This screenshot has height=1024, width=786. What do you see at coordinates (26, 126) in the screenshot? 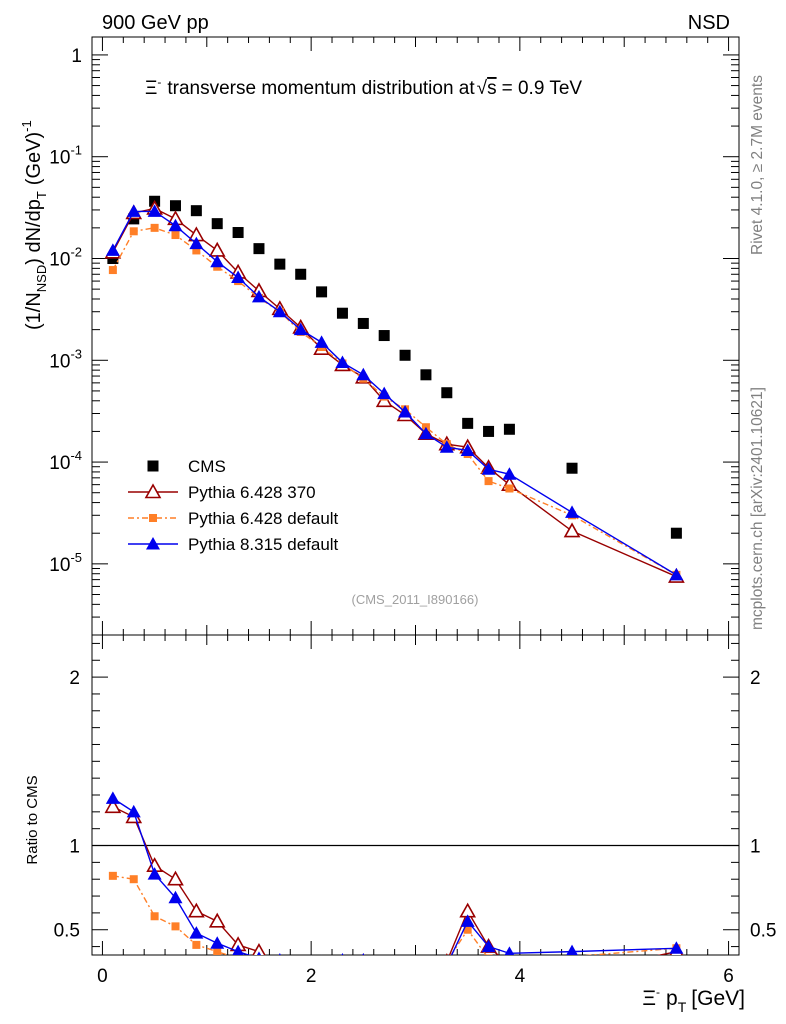
I see `ylabel-sup: -1` at bounding box center [26, 126].